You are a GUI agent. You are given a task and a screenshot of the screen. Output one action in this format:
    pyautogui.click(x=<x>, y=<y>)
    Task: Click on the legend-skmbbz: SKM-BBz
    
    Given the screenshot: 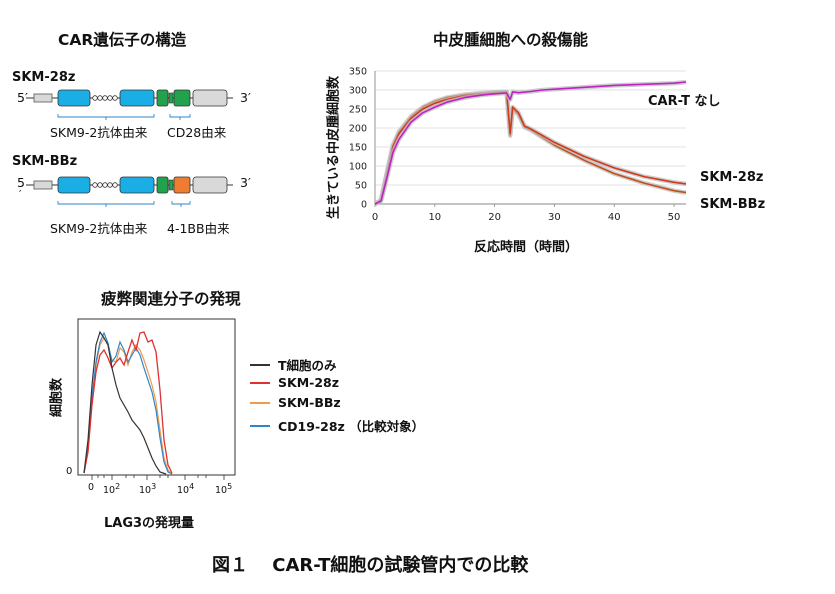 What is the action you would take?
    pyautogui.click(x=295, y=402)
    